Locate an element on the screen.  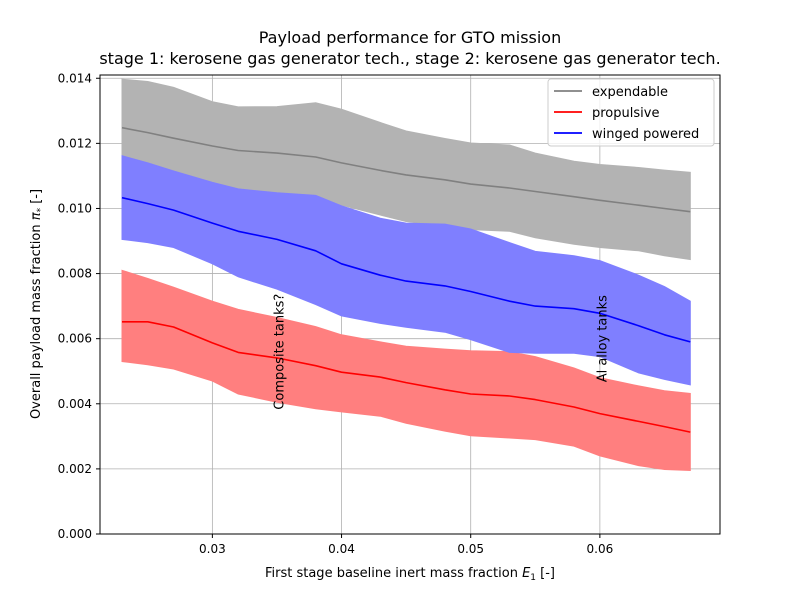
expendable-line is located at coordinates (406, 169).